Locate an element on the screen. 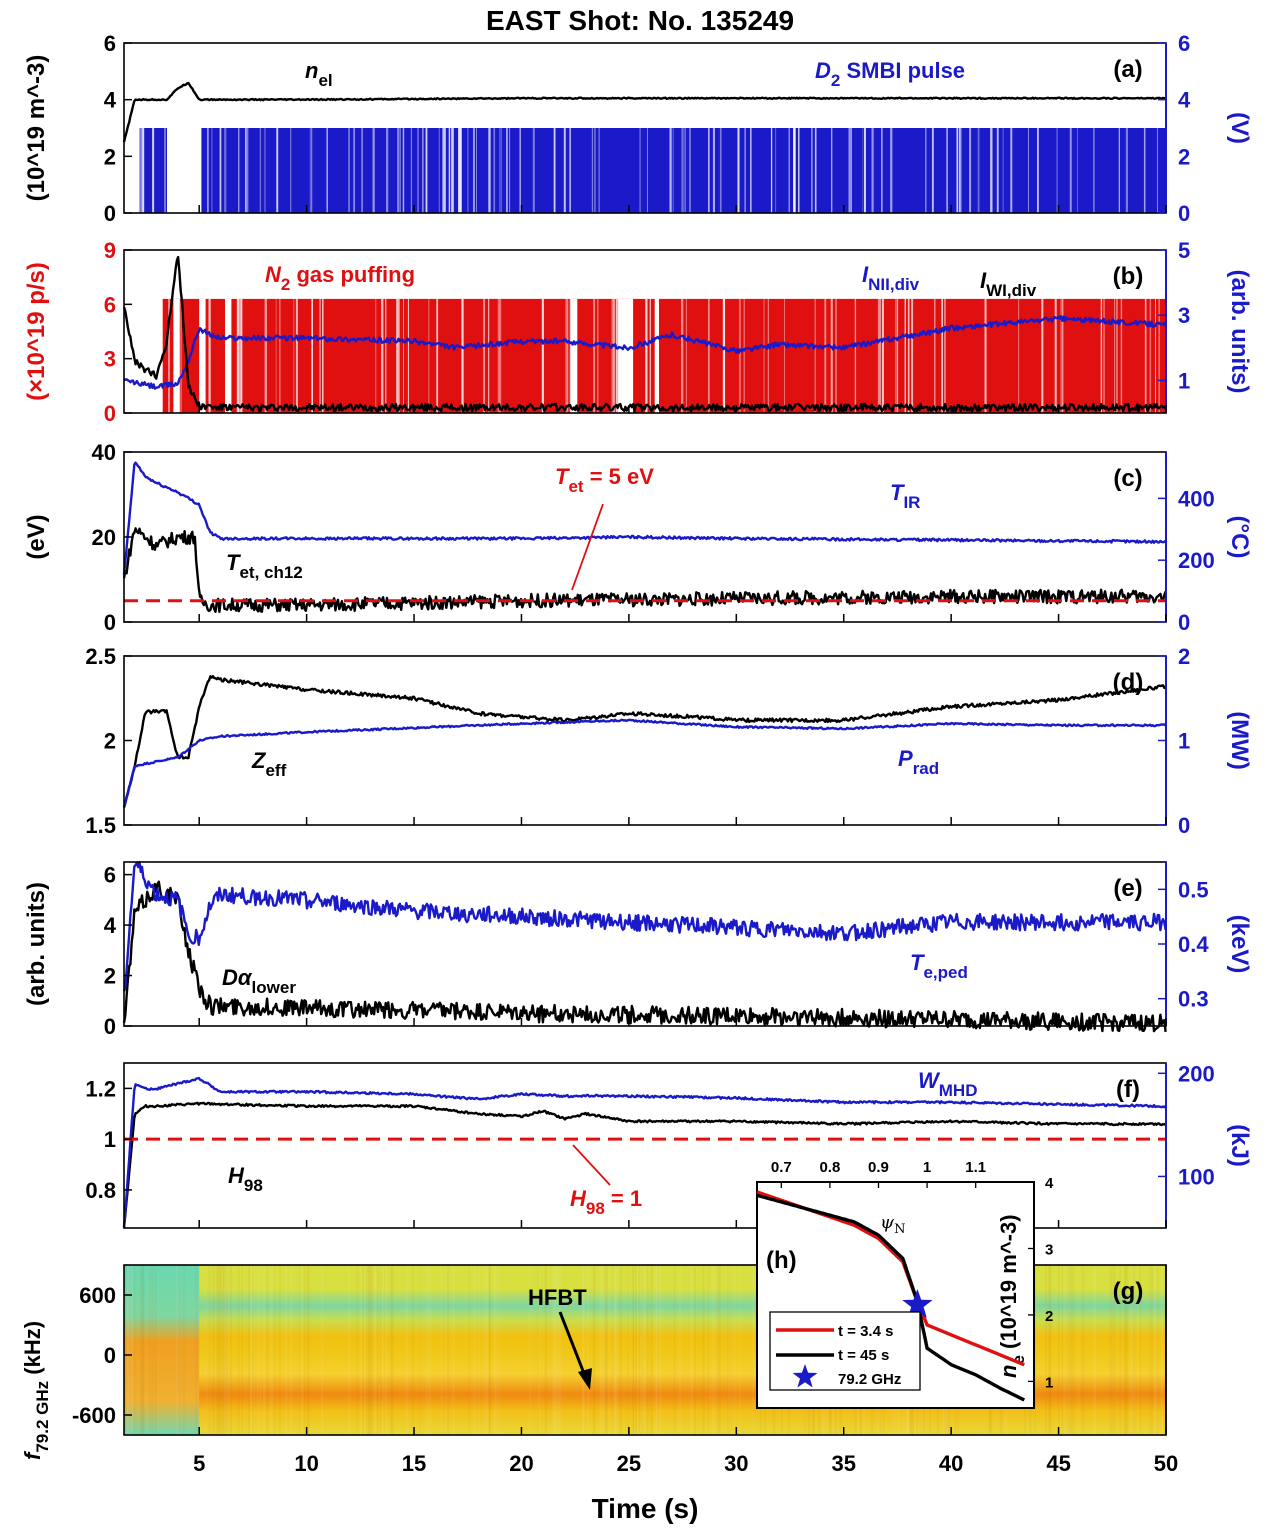 Image resolution: width=1279 pixels, height=1529 pixels. right-axis-unit-f: (kJ) is located at coordinates (1239, 1145).